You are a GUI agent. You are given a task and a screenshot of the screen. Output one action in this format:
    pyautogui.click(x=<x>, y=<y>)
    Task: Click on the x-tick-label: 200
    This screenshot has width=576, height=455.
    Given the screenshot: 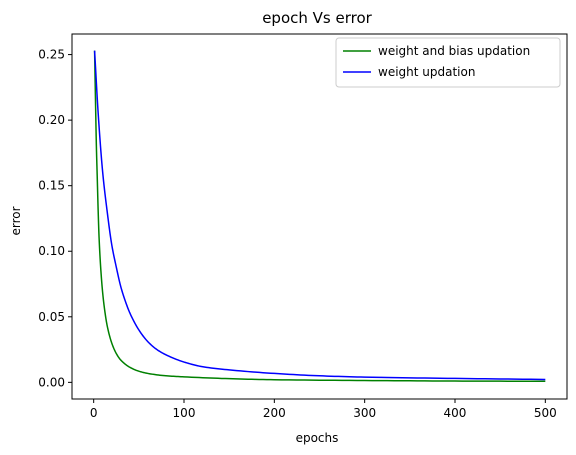 What is the action you would take?
    pyautogui.click(x=274, y=413)
    